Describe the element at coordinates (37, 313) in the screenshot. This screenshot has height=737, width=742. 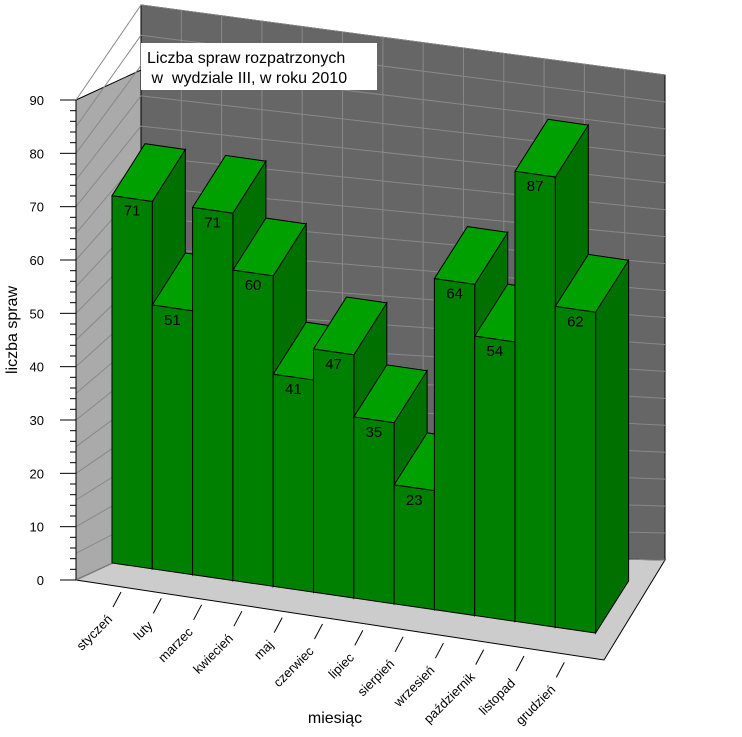
I see `y-tick-label: 50` at that location.